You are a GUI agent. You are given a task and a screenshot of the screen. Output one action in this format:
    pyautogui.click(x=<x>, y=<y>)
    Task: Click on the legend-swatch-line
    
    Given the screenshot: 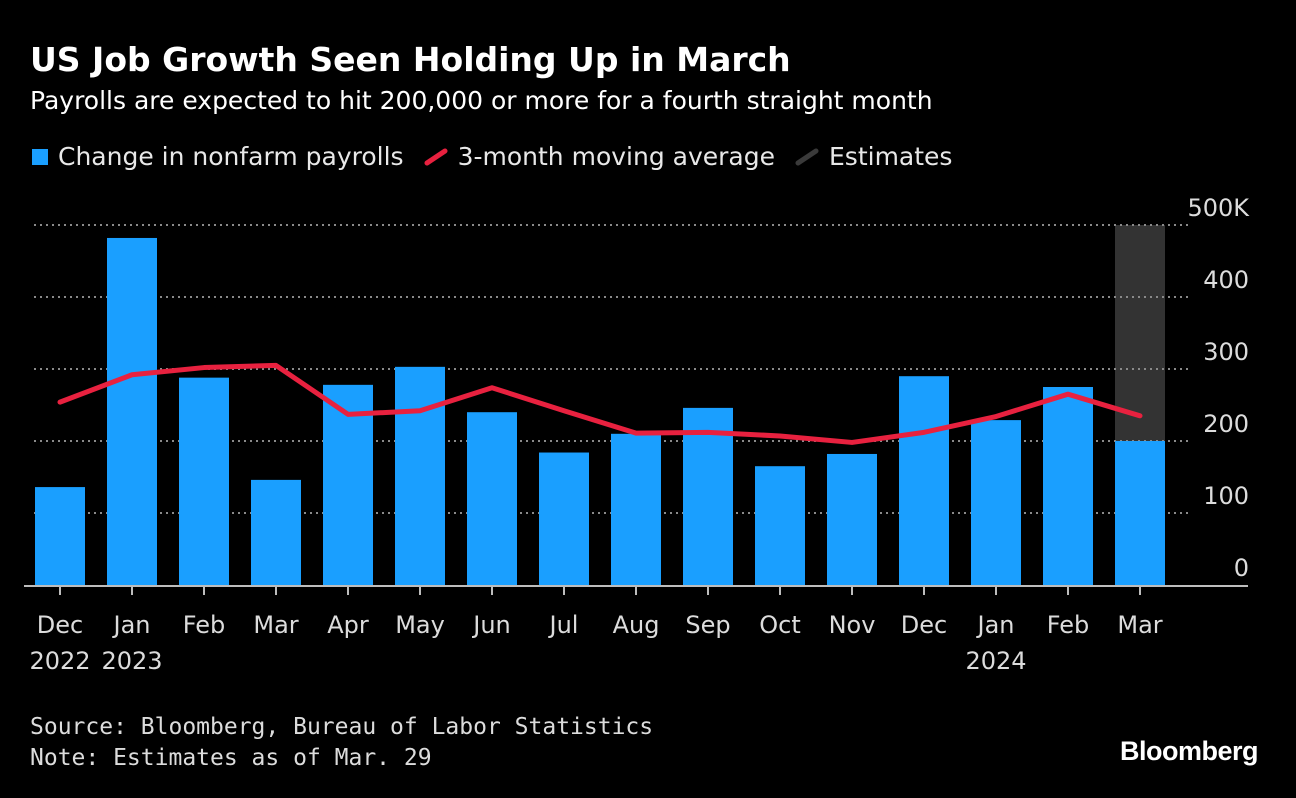 What is the action you would take?
    pyautogui.click(x=436, y=156)
    